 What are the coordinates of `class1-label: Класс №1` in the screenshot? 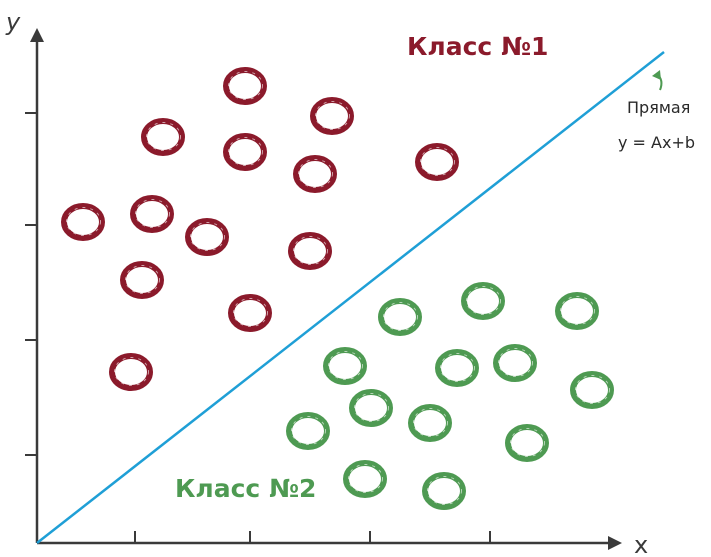 It's located at (477, 46).